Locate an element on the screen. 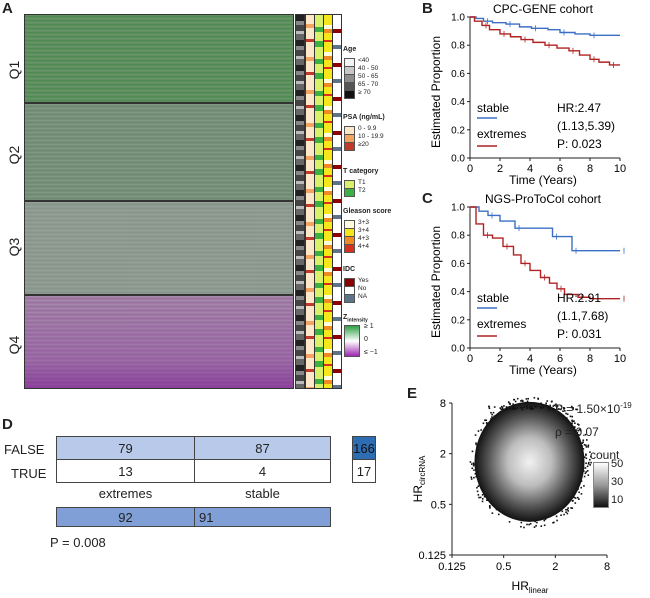 The height and width of the screenshot is (598, 650). legend-tcat-item-1: T2 is located at coordinates (362, 190).